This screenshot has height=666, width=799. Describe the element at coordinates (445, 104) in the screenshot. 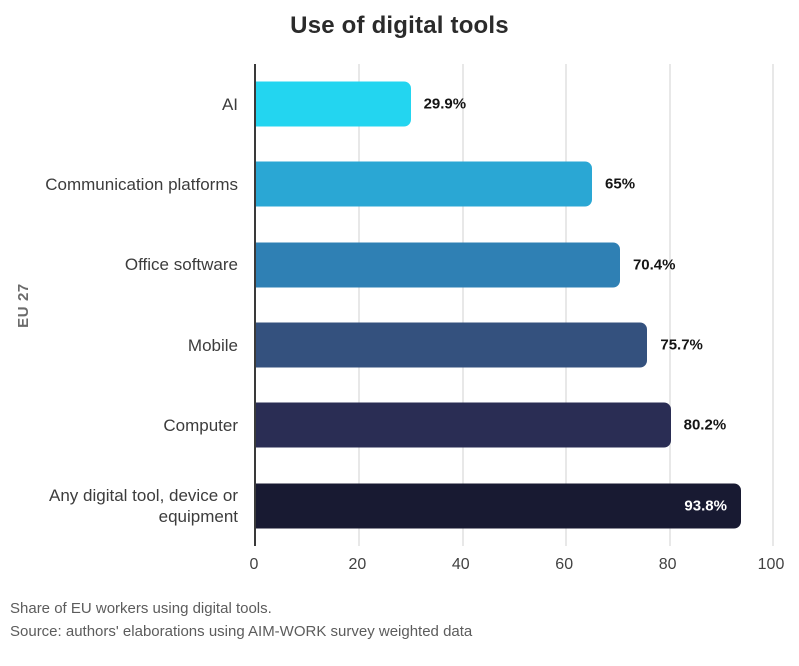

I see `value-label: 29.9%` at that location.